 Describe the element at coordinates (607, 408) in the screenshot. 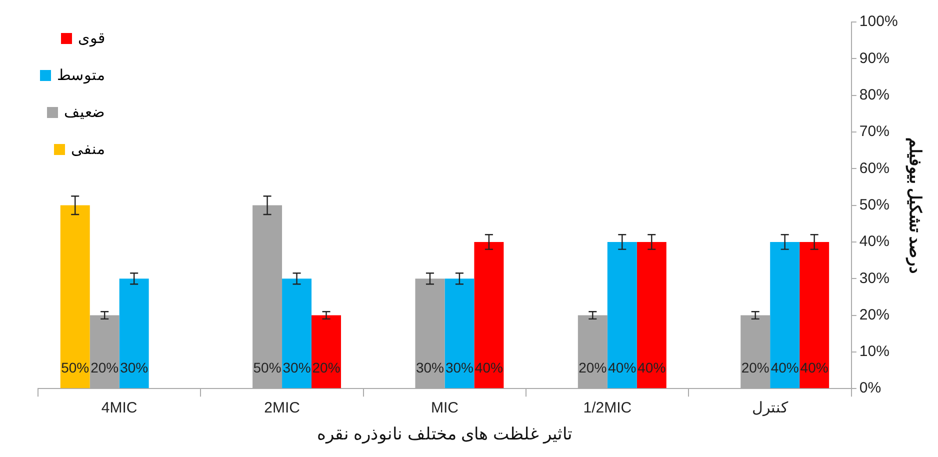

I see `x-tick-label: 1/2MIC` at that location.